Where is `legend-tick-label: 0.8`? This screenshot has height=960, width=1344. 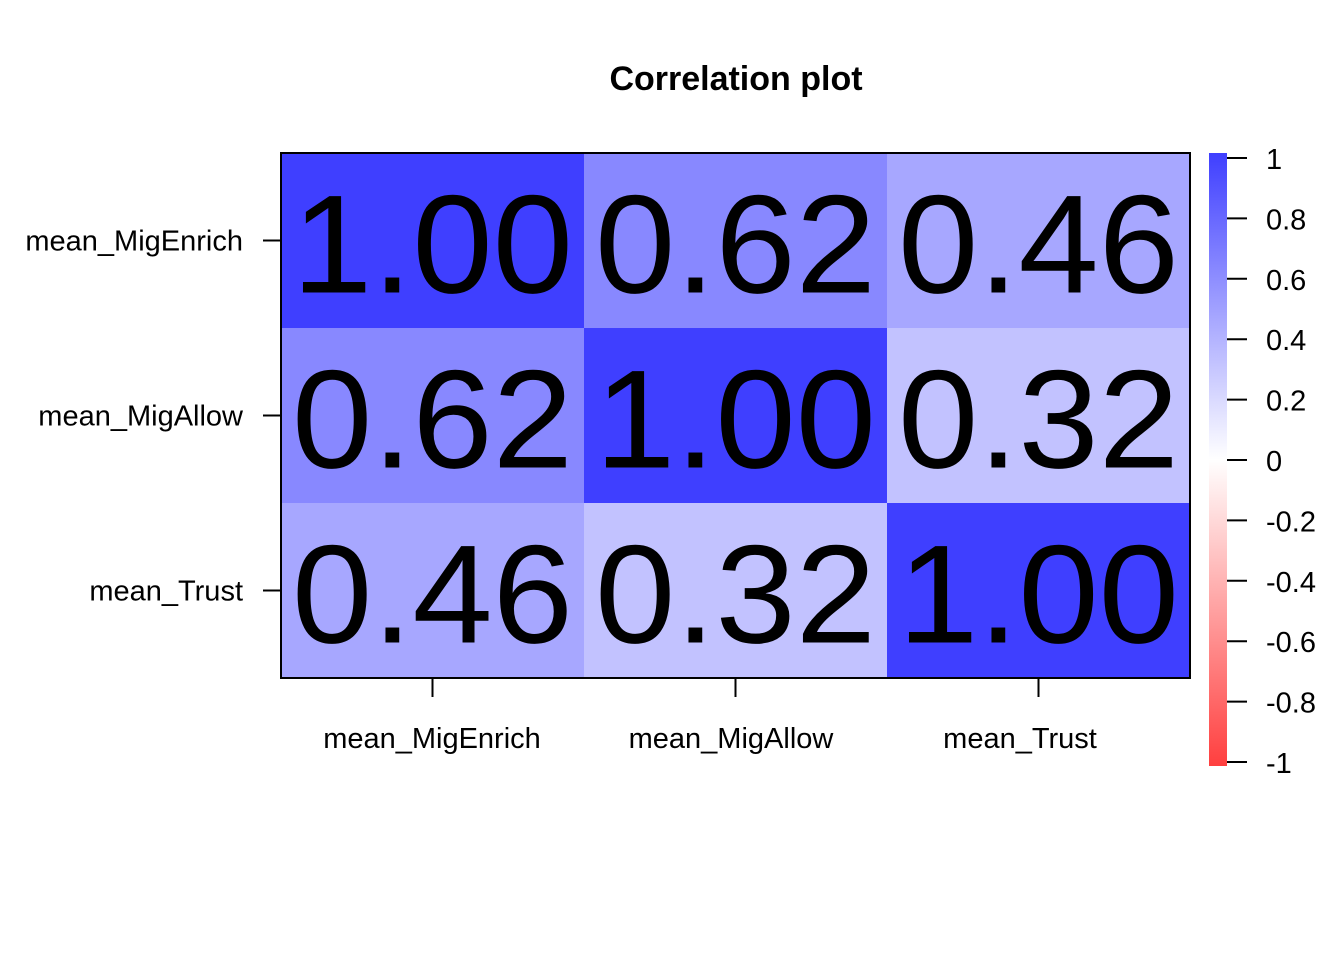
legend-tick-label: 0.8 is located at coordinates (1286, 220).